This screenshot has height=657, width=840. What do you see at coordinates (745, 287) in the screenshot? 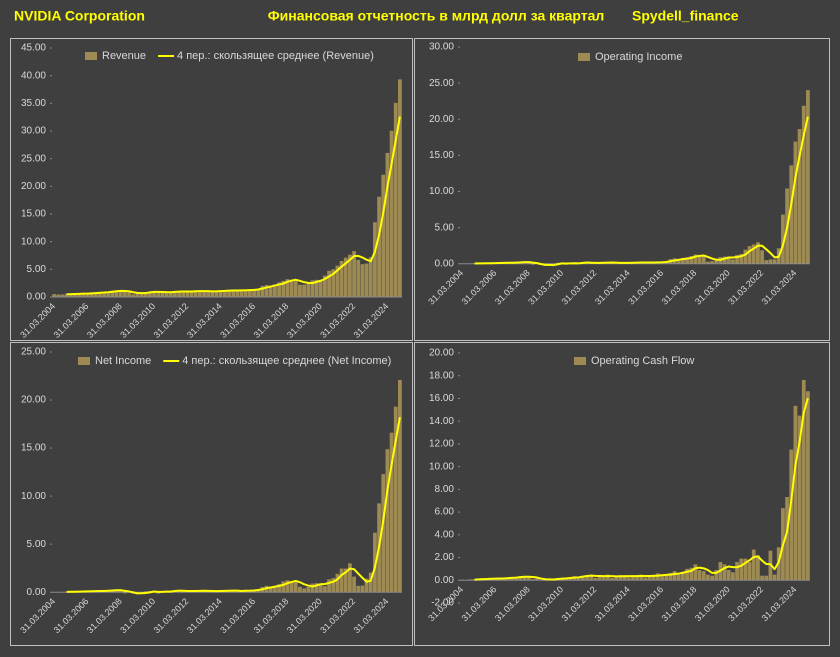
I see `x-tick-label: 31.03.2022` at bounding box center [745, 287].